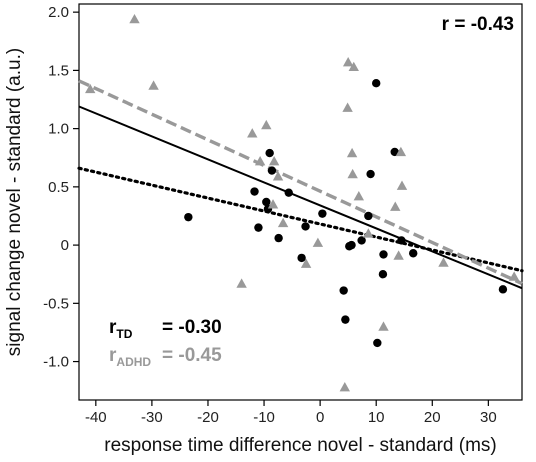 The image size is (536, 462). Describe the element at coordinates (152, 417) in the screenshot. I see `x-tick-label: -30` at that location.